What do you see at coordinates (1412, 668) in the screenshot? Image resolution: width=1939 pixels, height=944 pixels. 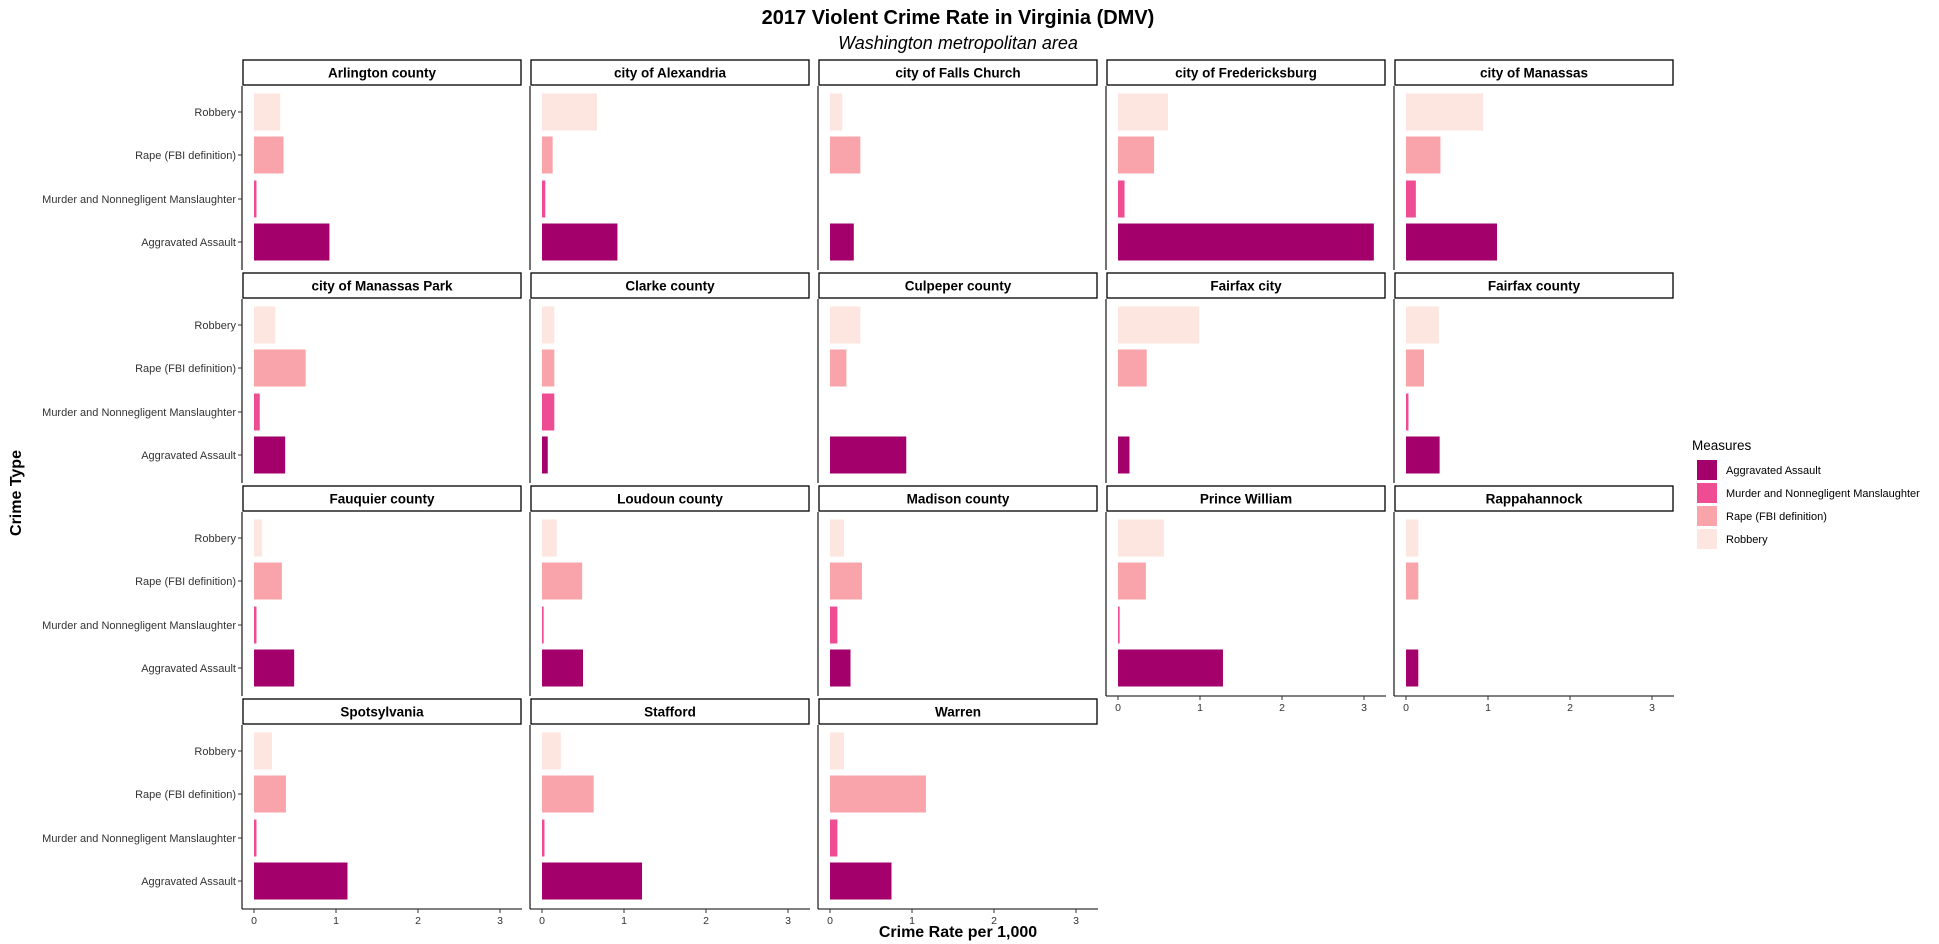 I see `bar: Aggravated Assault: 0.15` at bounding box center [1412, 668].